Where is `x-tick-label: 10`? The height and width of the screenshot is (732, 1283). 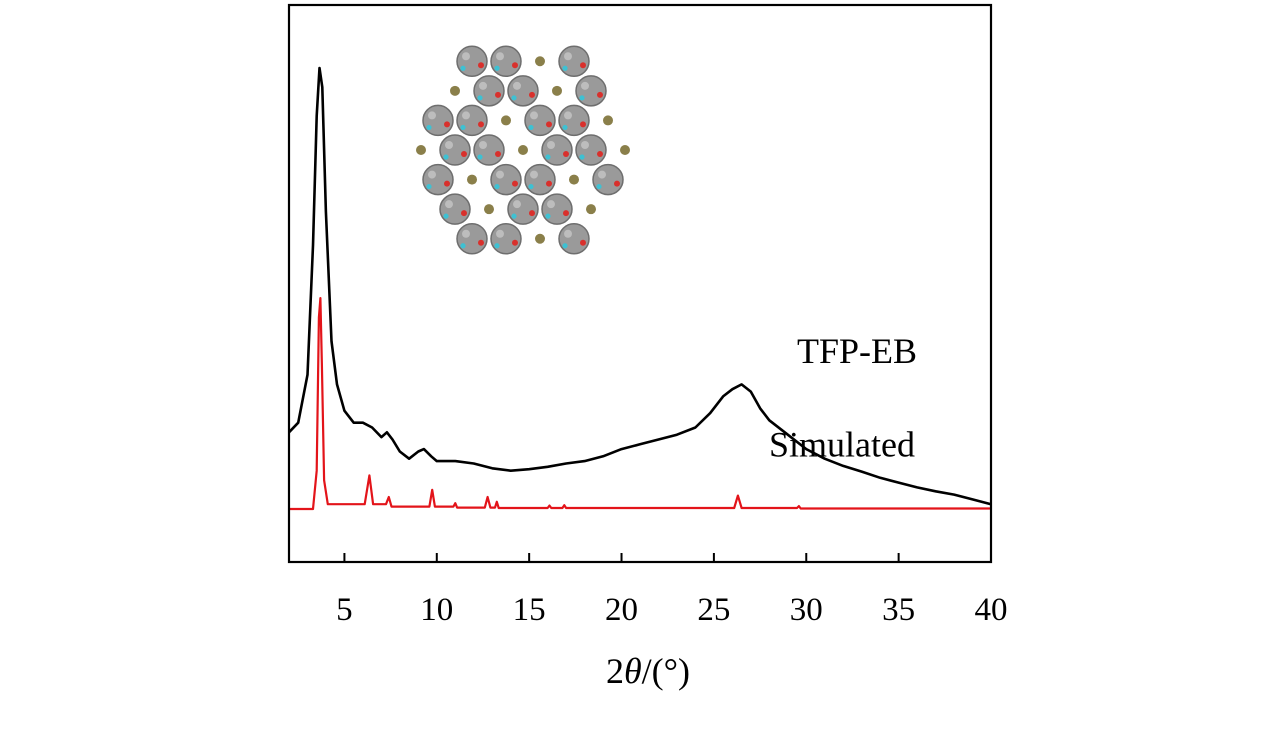
x-tick-label: 10 is located at coordinates (436, 610).